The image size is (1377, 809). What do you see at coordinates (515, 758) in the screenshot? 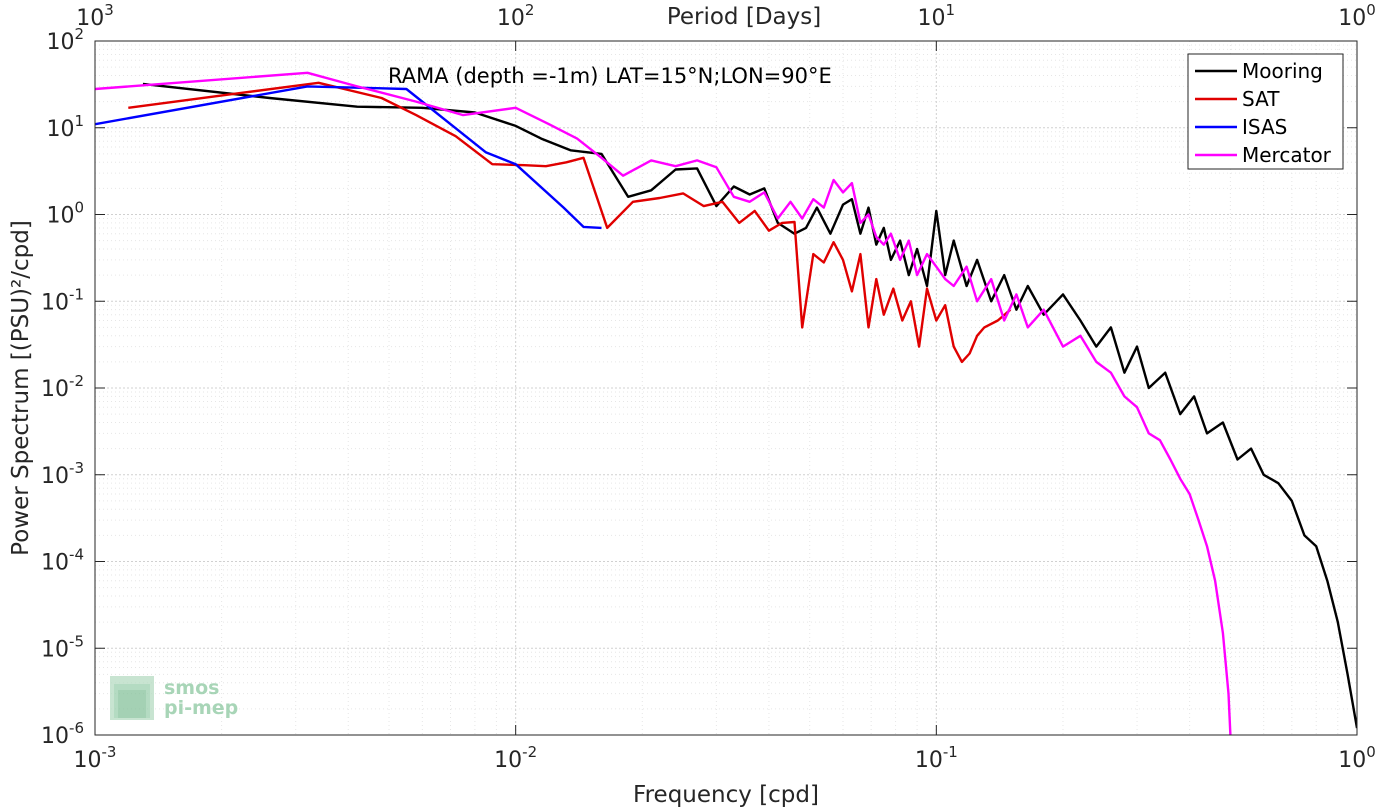
I see `x-tick-label: 10⁻²` at bounding box center [515, 758].